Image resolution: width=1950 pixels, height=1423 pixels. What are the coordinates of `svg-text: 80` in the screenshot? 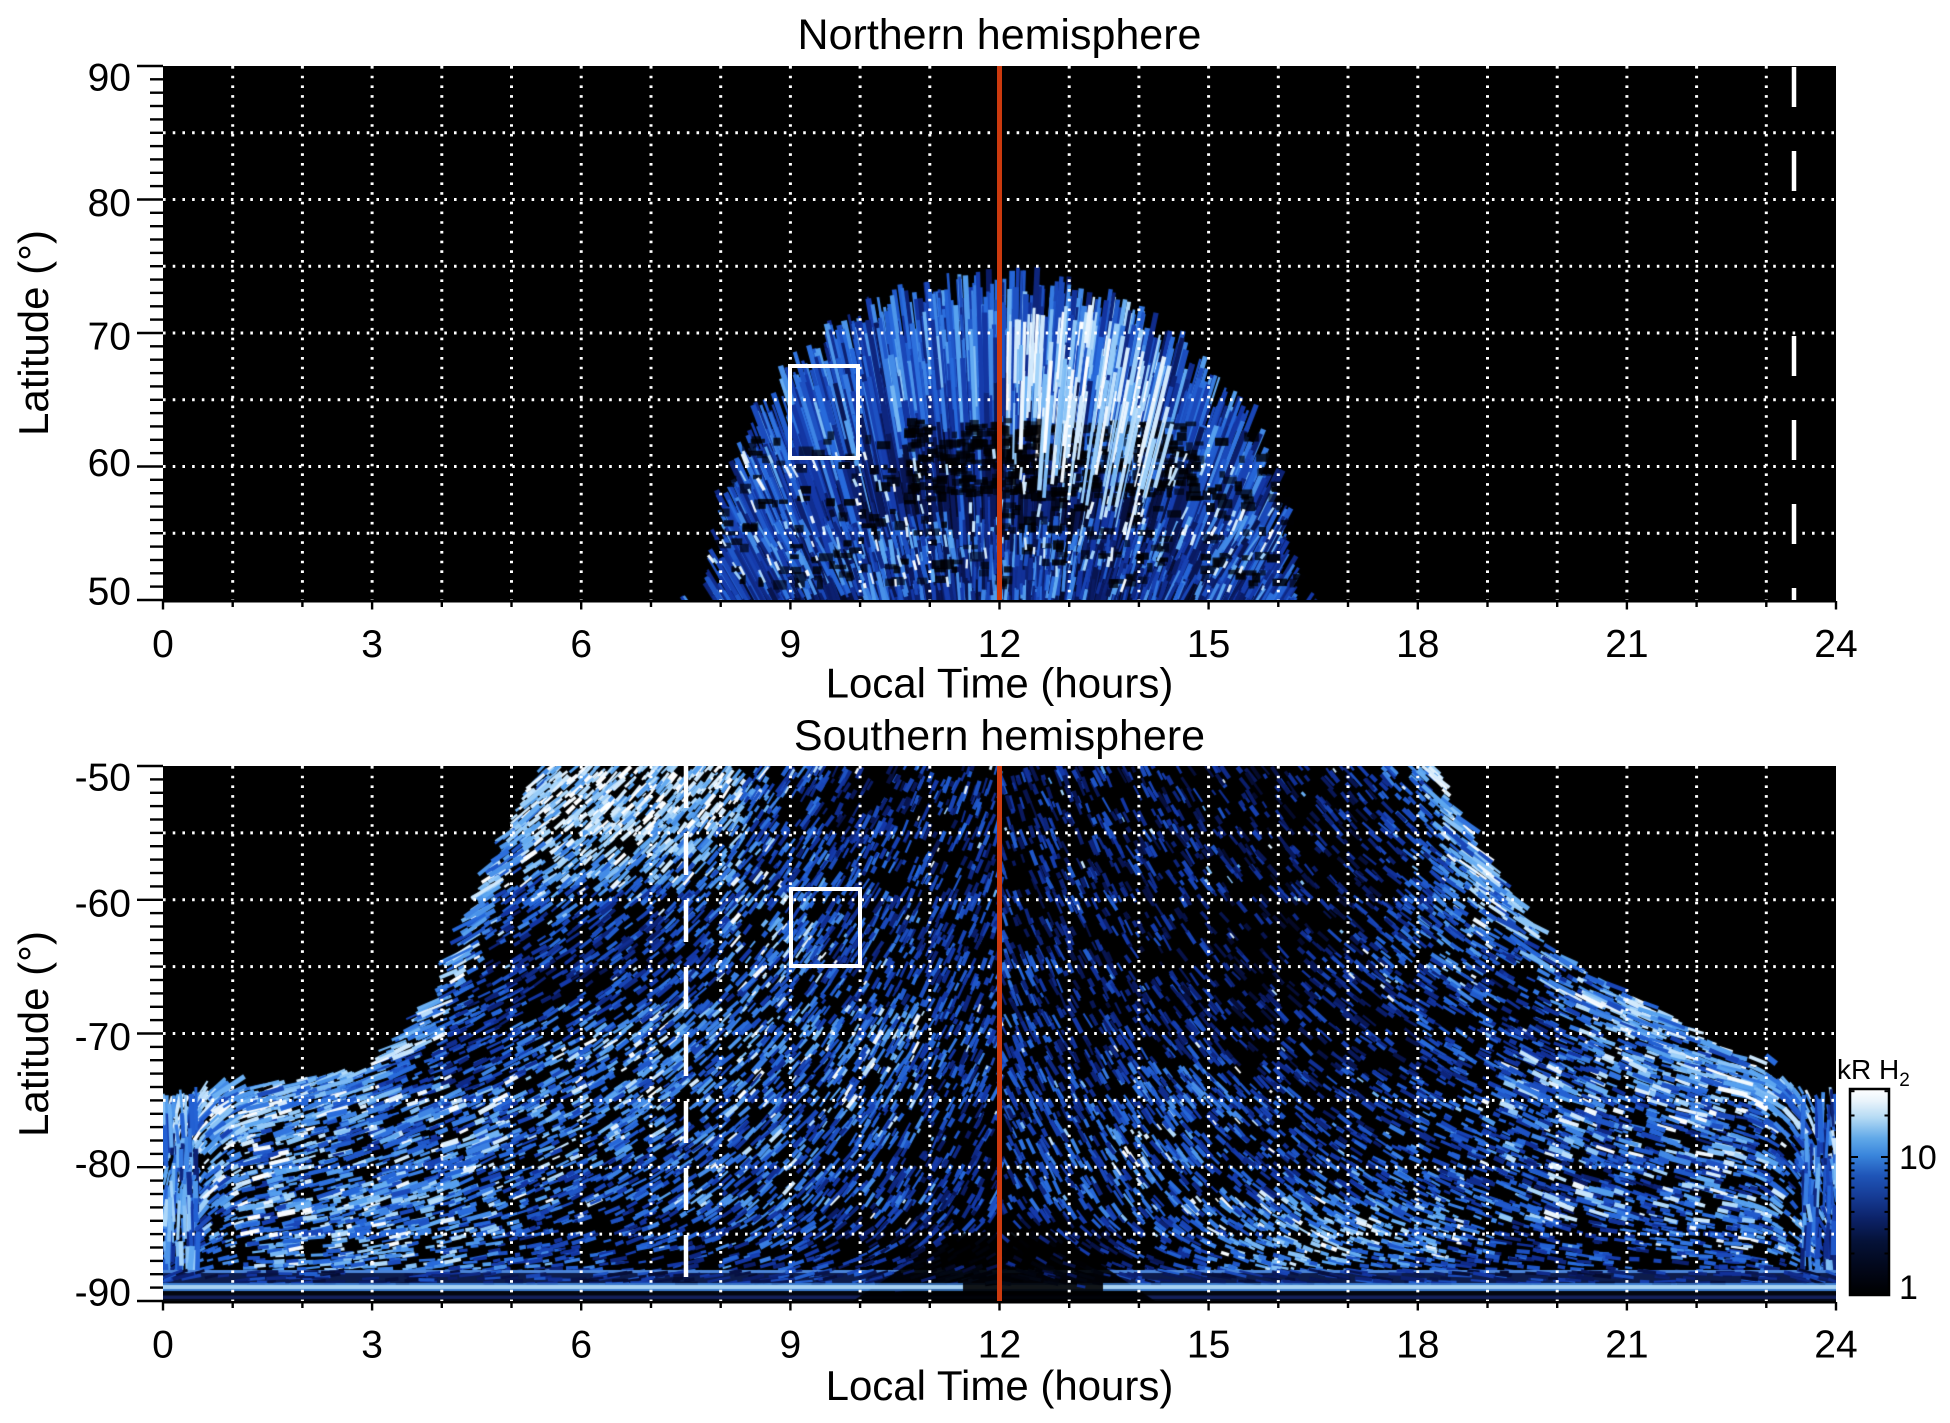 It's located at (109, 203).